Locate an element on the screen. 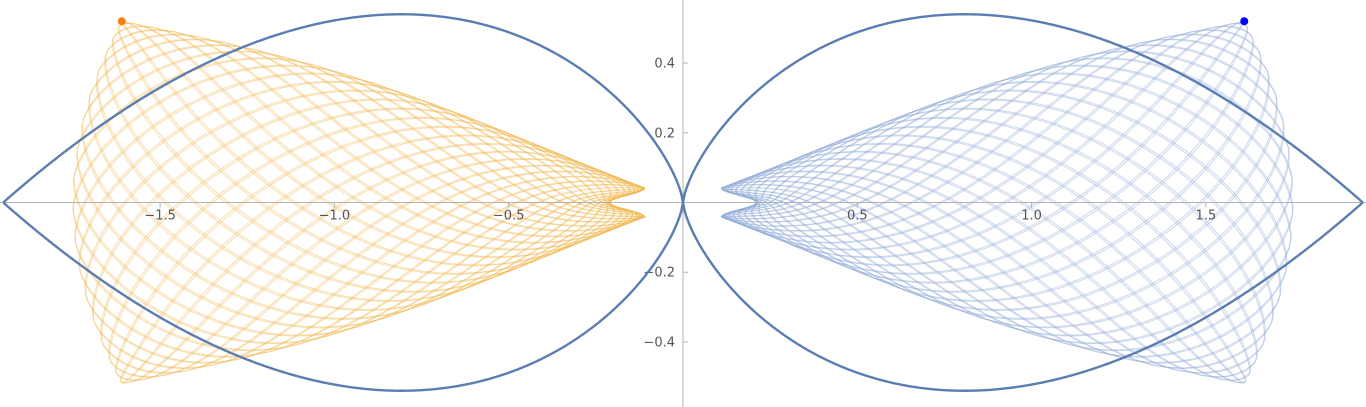  x-tick-label: −1.5 is located at coordinates (160, 216).